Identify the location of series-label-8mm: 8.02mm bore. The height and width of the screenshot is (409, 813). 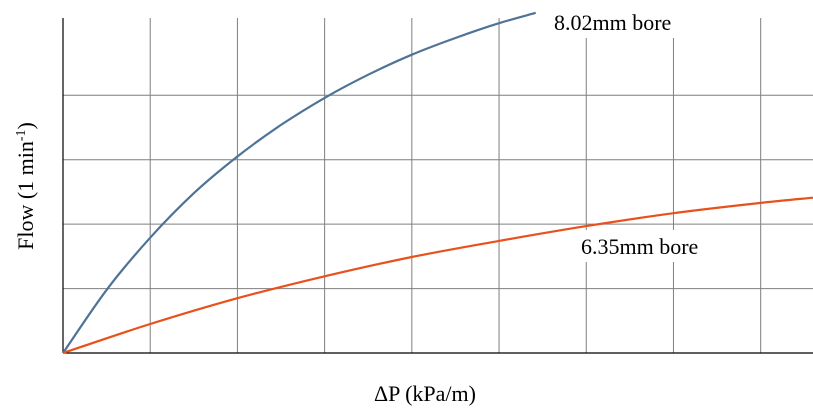
(612, 22).